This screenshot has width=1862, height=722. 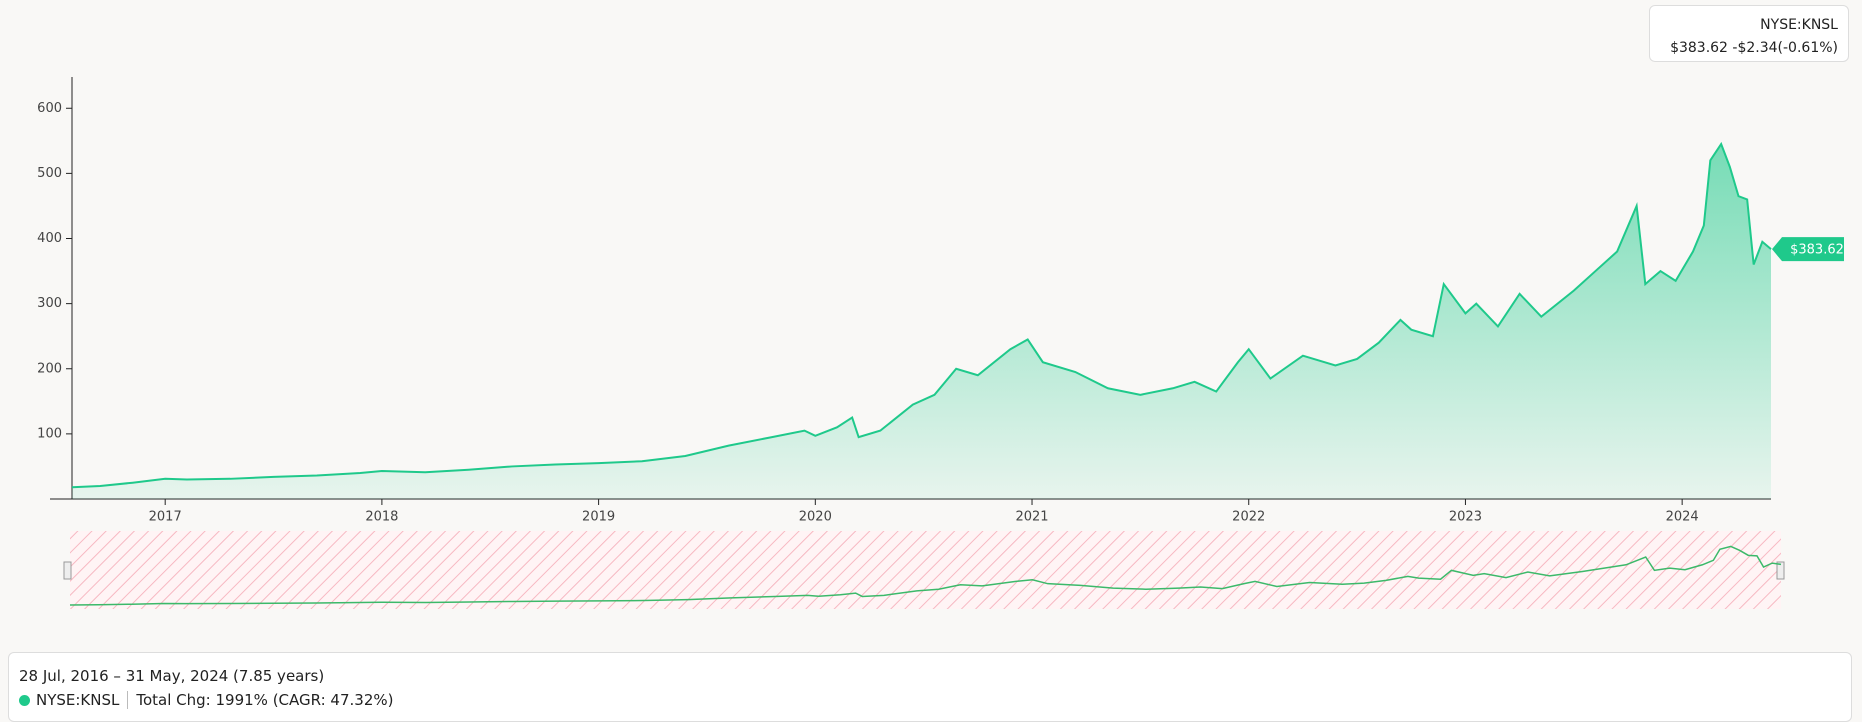 I want to click on x-tick-label: 2017, so click(x=165, y=517).